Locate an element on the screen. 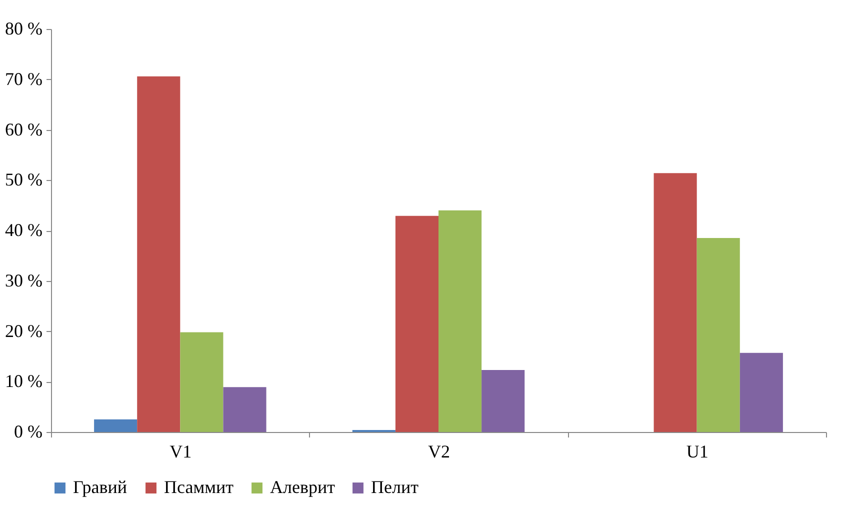 Image resolution: width=858 pixels, height=506 pixels. legend-label: Псаммит is located at coordinates (199, 487).